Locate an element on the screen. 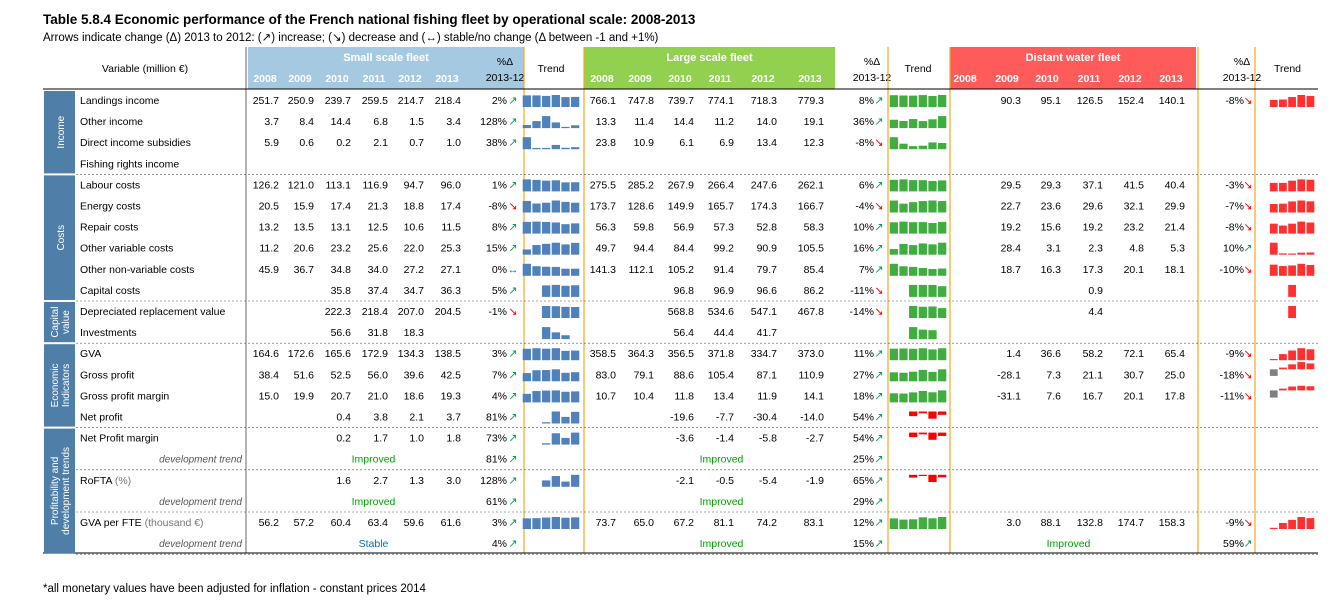 Image resolution: width=1335 pixels, height=601 pixels. row-label-dev-trend: development trend is located at coordinates (200, 460).